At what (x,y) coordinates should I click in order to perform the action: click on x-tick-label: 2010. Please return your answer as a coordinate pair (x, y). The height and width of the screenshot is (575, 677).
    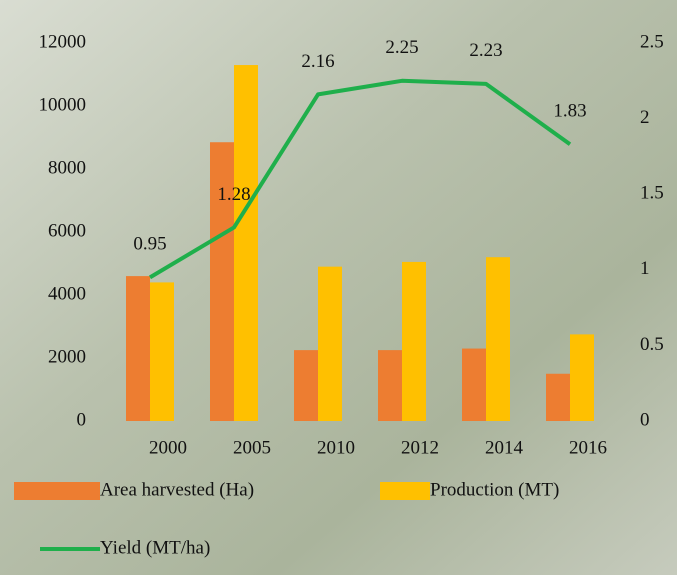
    Looking at the image, I should click on (336, 447).